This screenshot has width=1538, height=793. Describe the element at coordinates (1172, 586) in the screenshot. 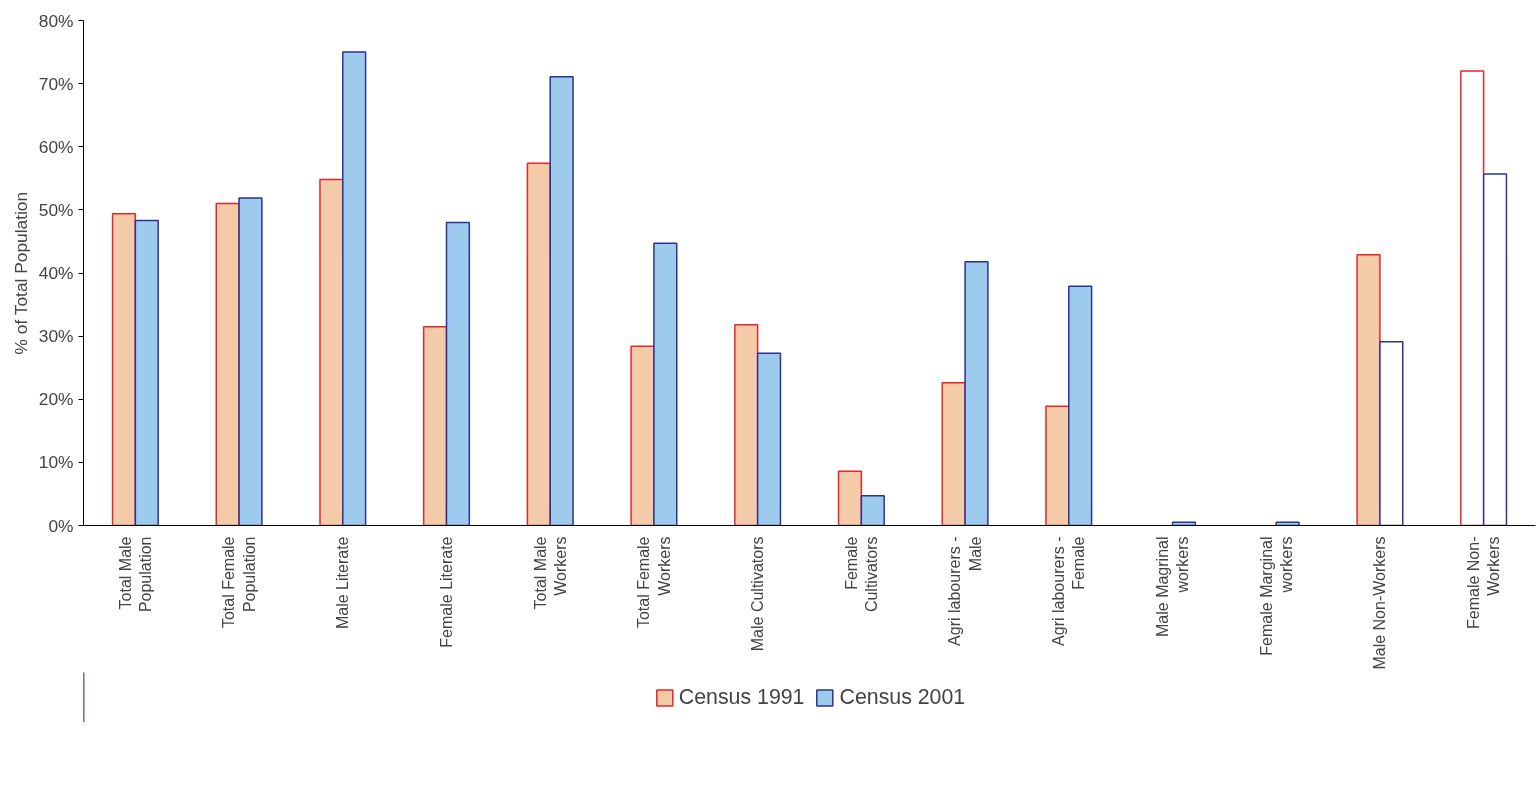

I see `x-tick-label: Male Magrinal workers` at that location.